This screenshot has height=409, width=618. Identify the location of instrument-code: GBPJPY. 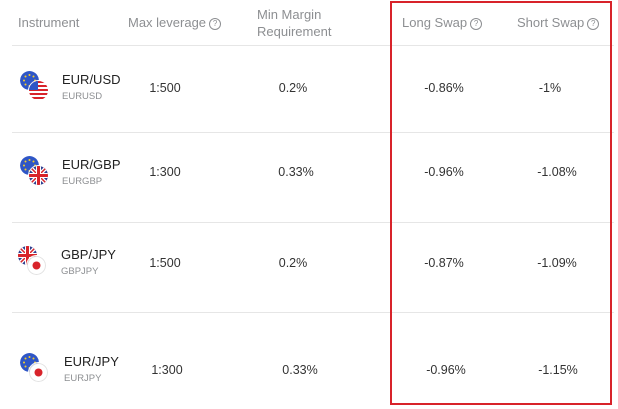
(80, 271).